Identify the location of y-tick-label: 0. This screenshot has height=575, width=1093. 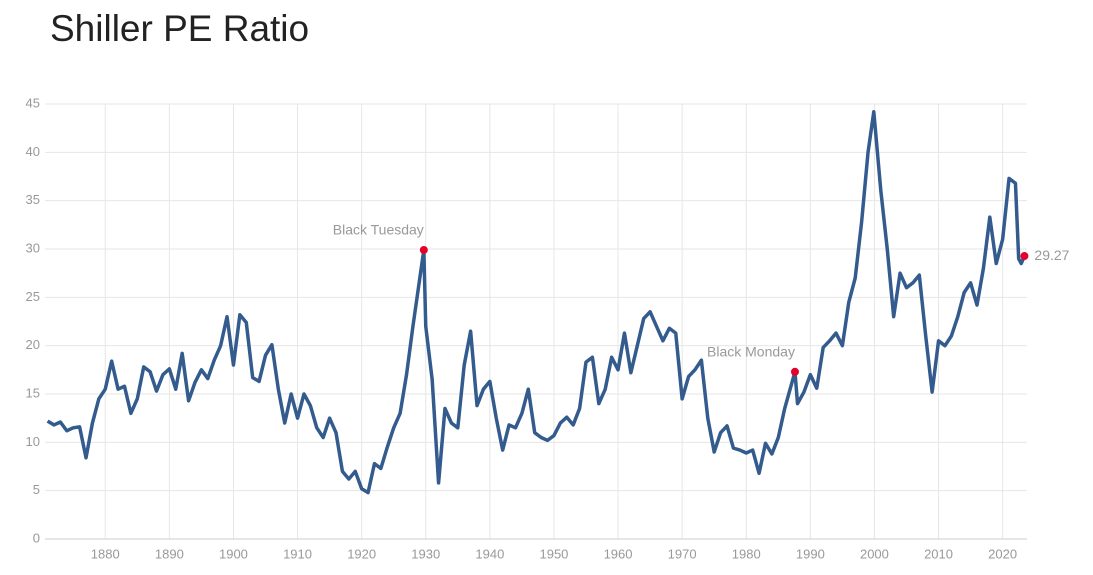
(36, 537).